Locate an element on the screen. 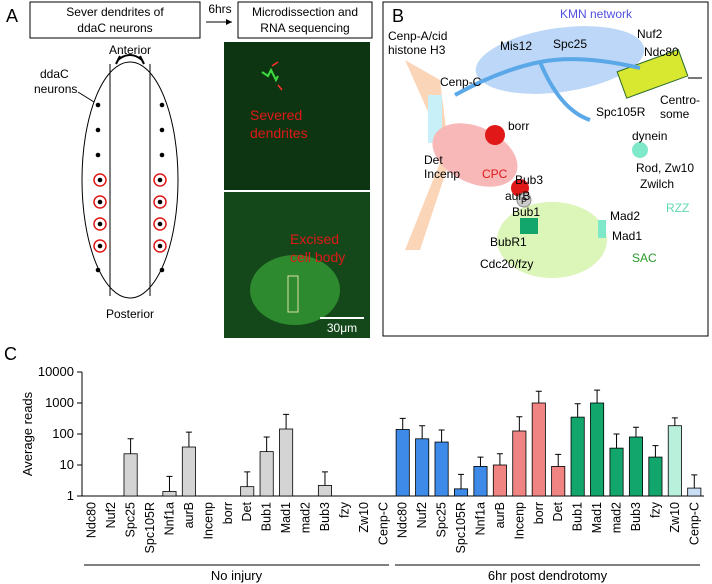  image-label: Excised is located at coordinates (314, 239).